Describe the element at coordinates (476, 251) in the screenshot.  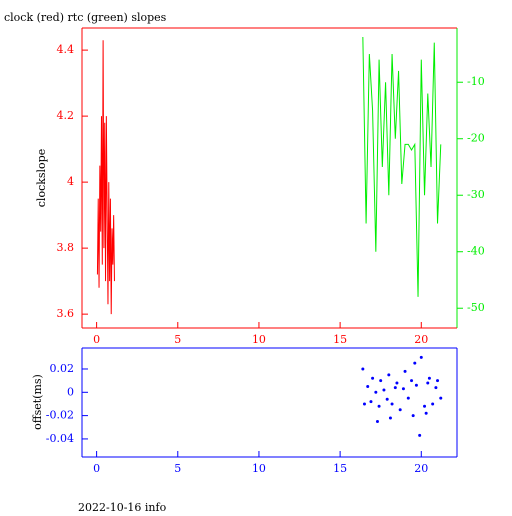
I see `y2-tick-label: -40` at that location.